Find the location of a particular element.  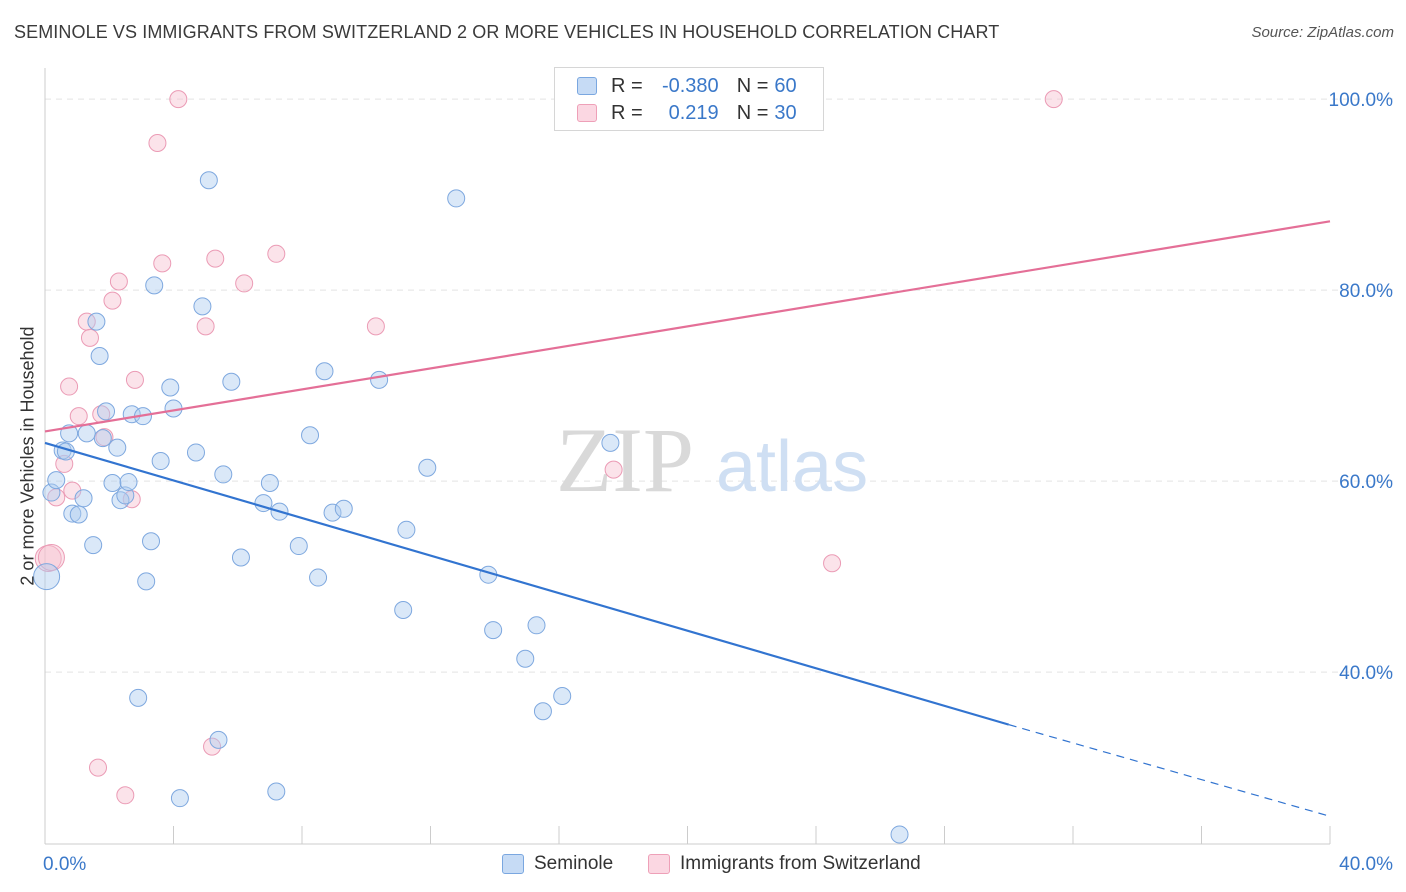

stats-legend-row-seminole: R = -0.380 N = 60 is located at coordinates (687, 86).